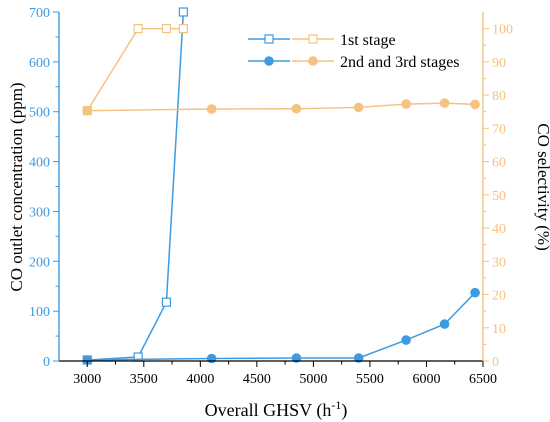 The height and width of the screenshot is (422, 550). Describe the element at coordinates (483, 379) in the screenshot. I see `x-tick-label: 6500` at that location.